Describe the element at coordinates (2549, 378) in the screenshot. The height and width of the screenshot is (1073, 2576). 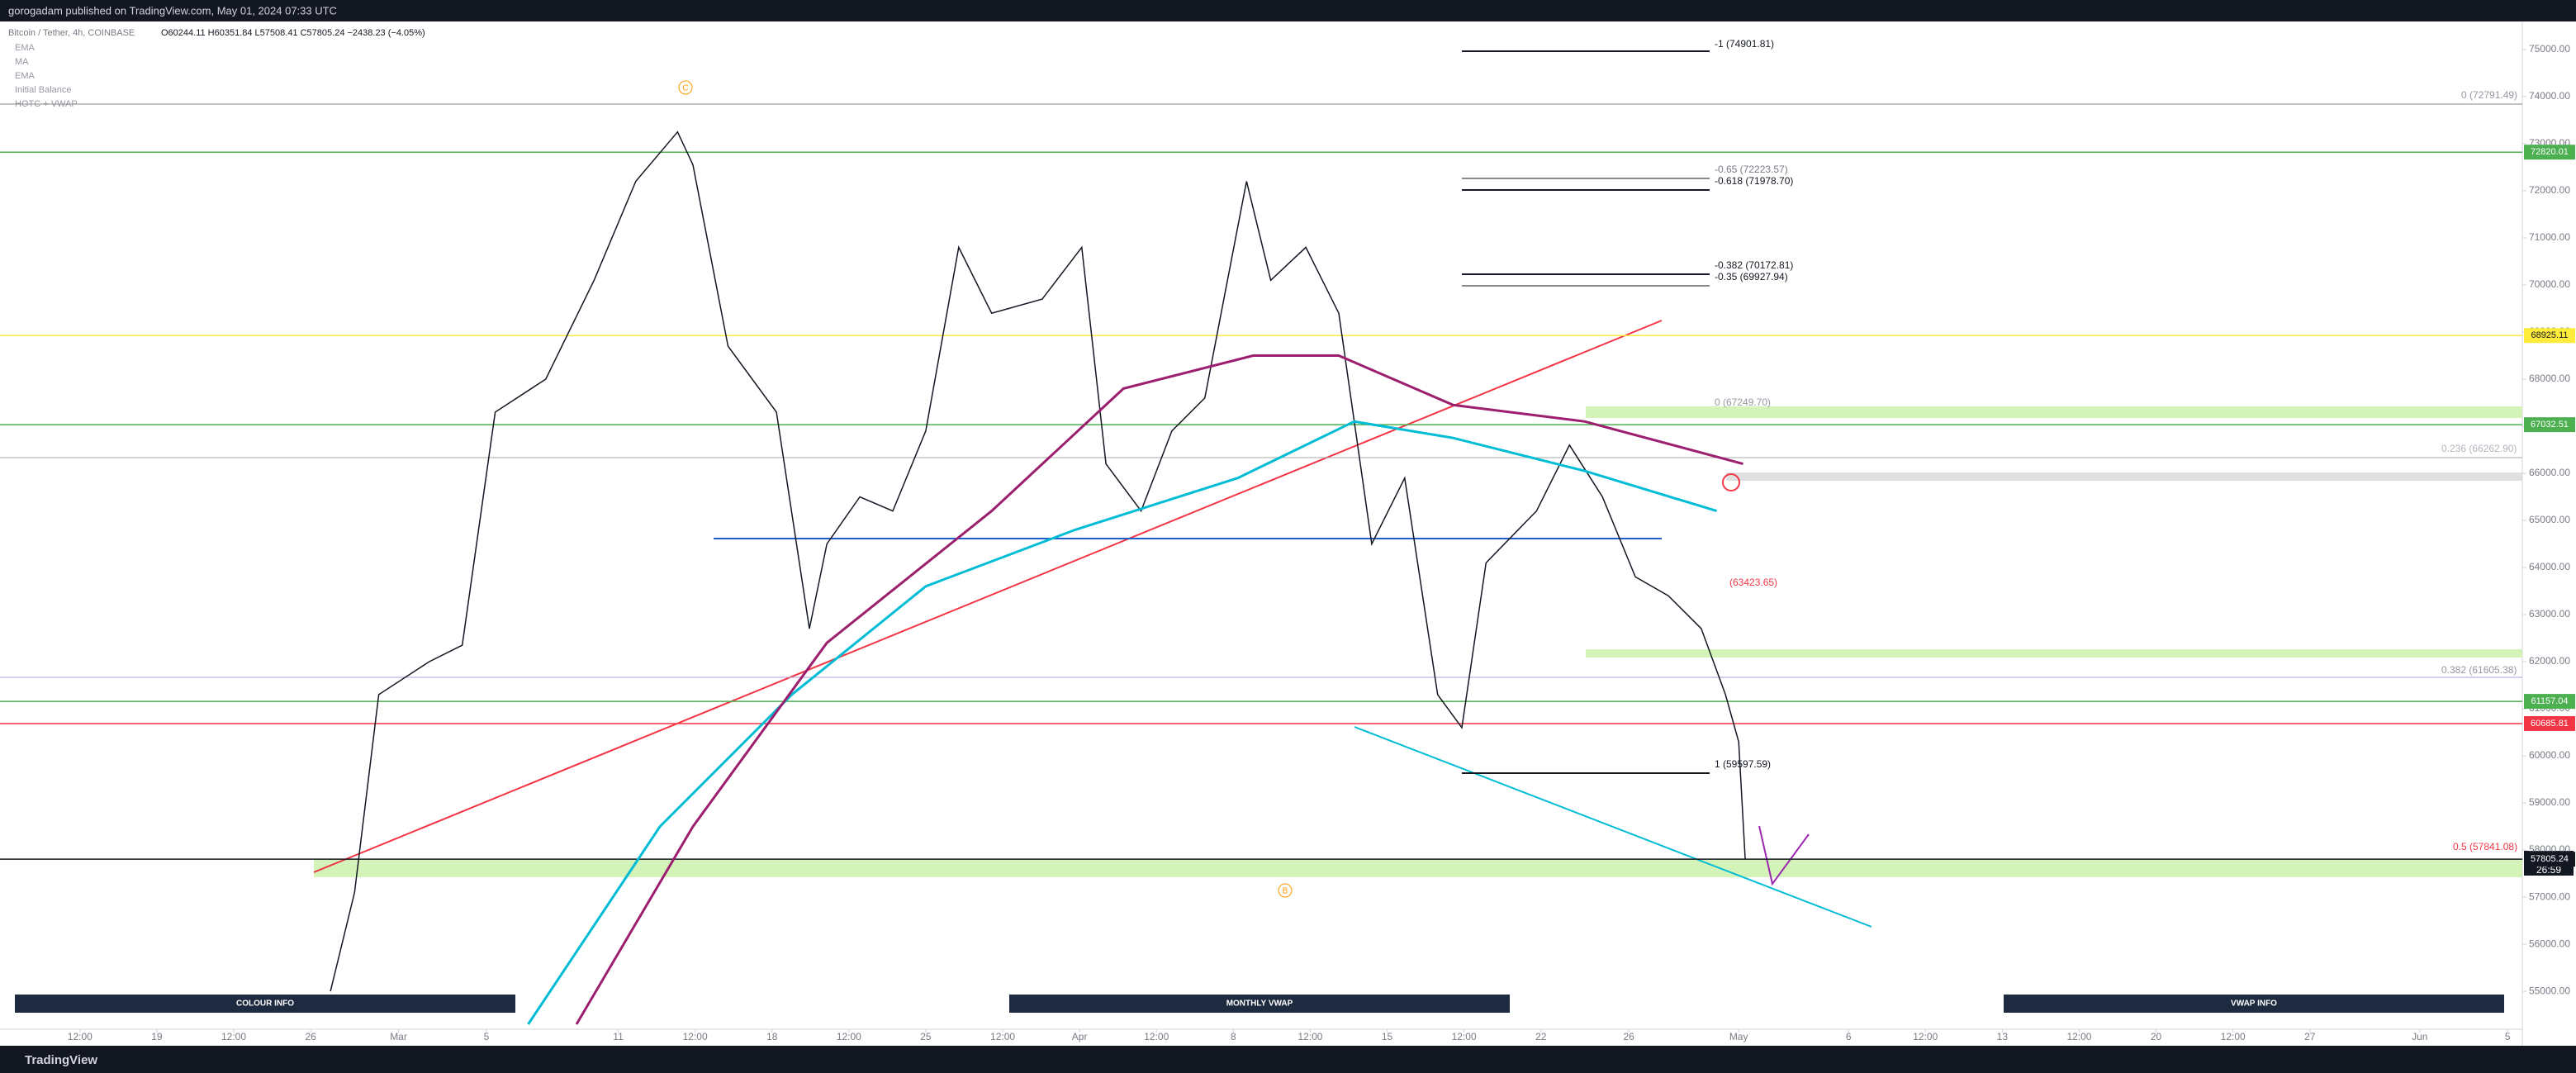
I see `y-tick-label: 68000.00` at that location.